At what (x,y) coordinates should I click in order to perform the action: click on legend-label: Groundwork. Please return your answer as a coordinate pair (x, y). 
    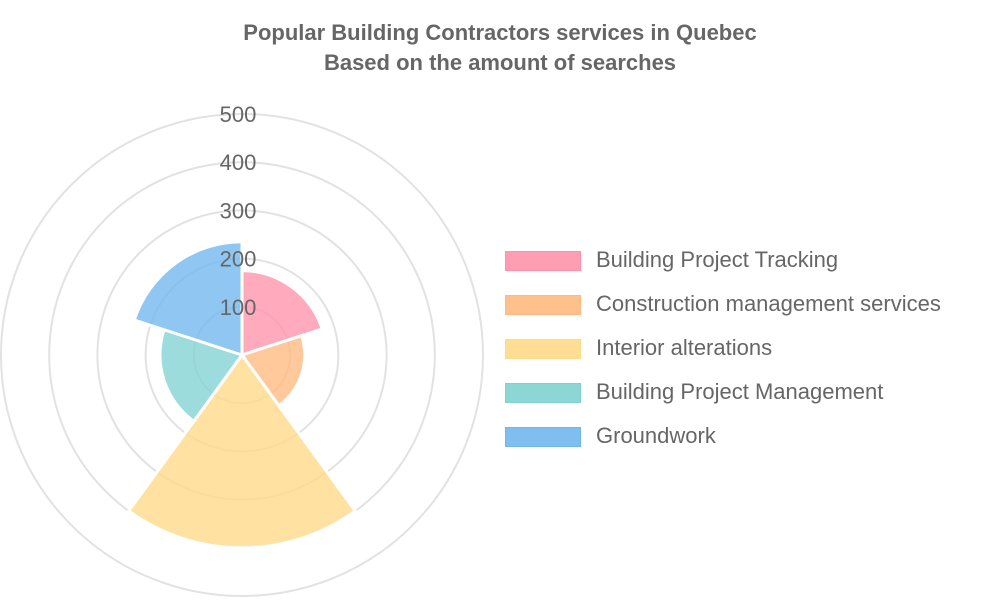
    Looking at the image, I should click on (656, 435).